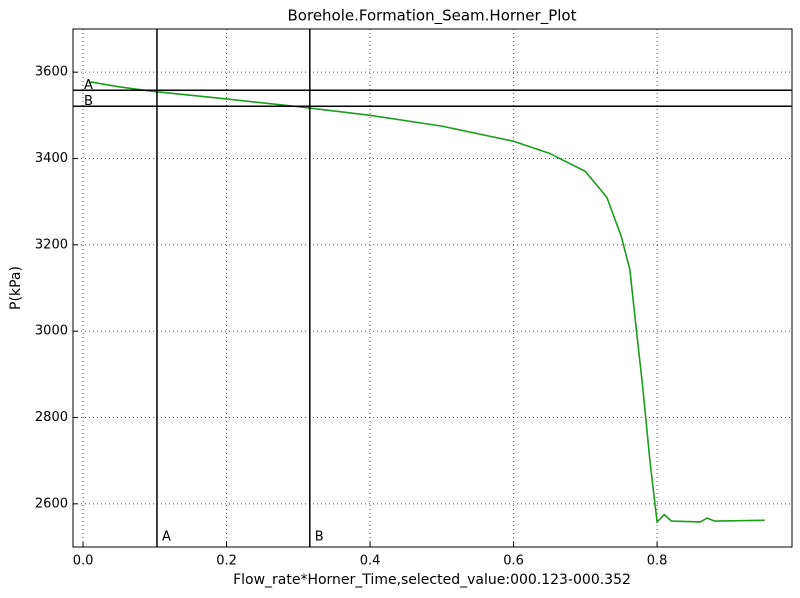 This screenshot has height=598, width=800. I want to click on x-tick-label: 0.8, so click(657, 561).